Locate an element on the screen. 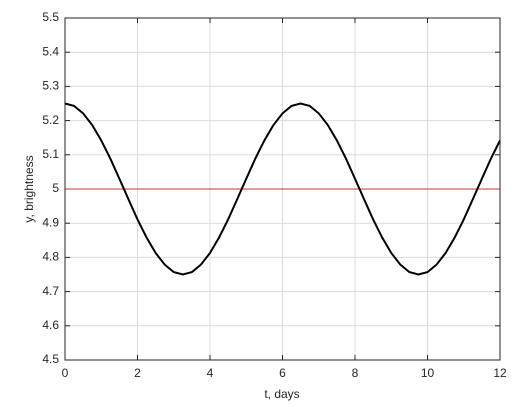 This screenshot has height=407, width=532. y-tick-label: 4.9 is located at coordinates (50, 222).